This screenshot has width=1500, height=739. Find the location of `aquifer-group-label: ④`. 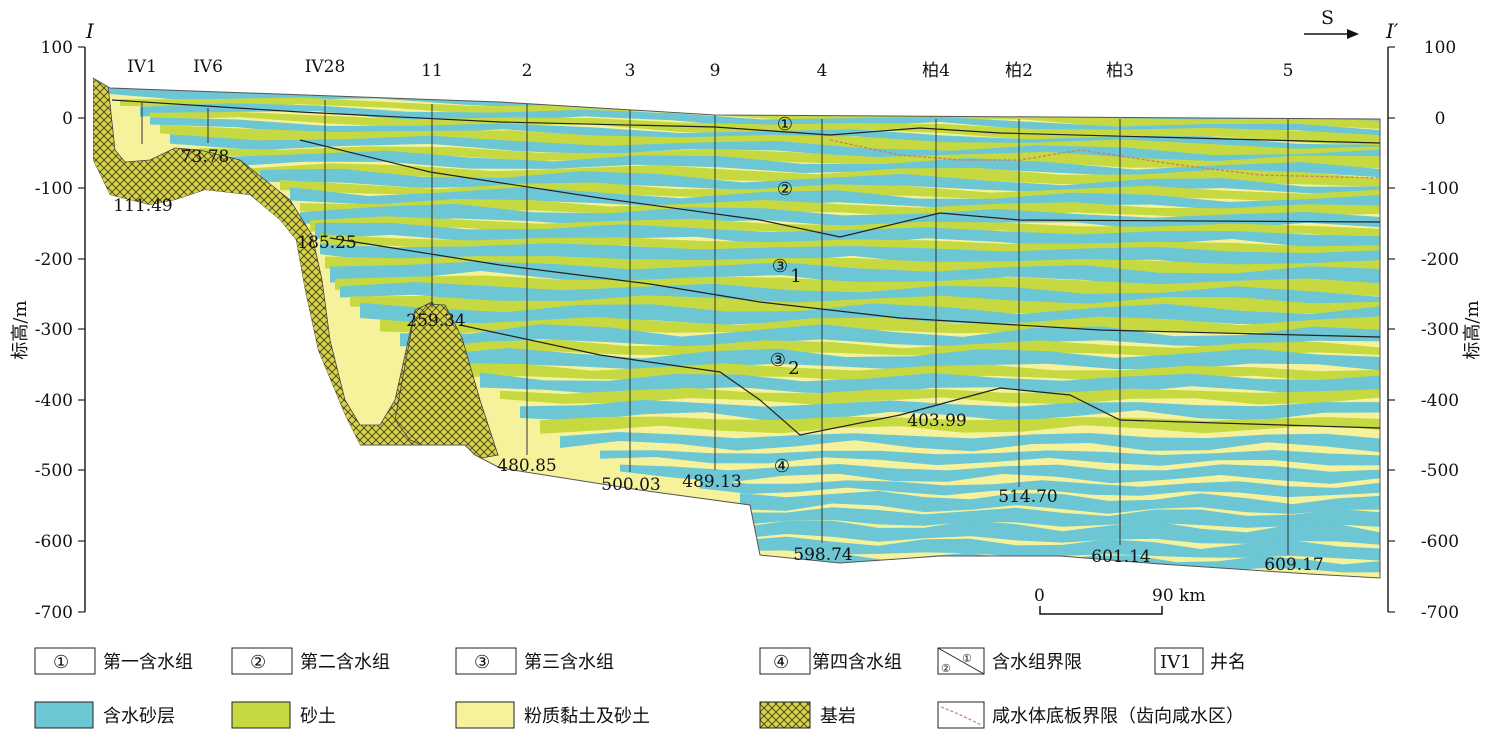

aquifer-group-label: ④ is located at coordinates (782, 466).